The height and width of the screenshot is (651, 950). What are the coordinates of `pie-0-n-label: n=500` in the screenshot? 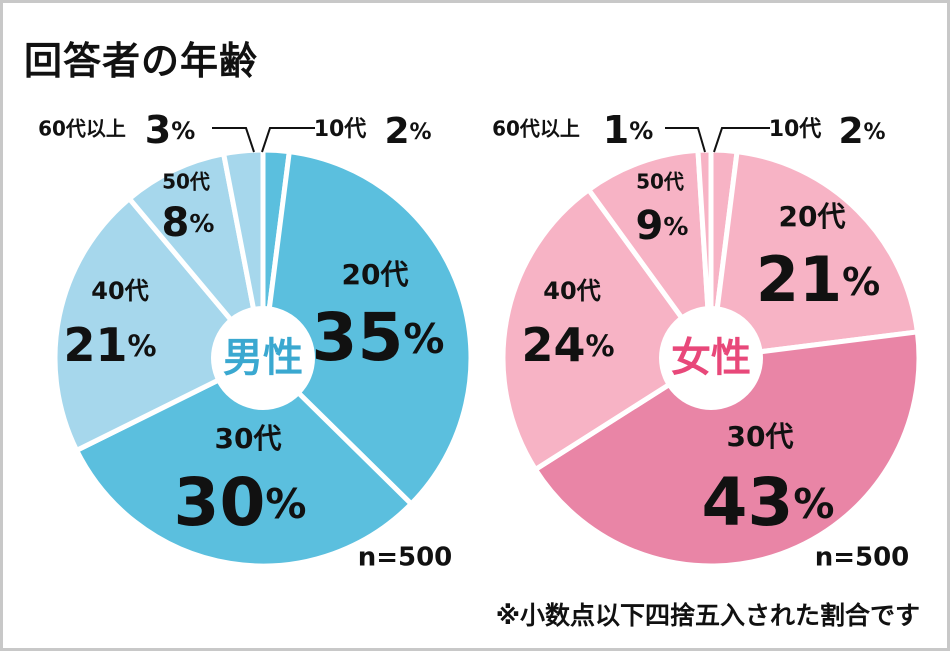 It's located at (405, 558).